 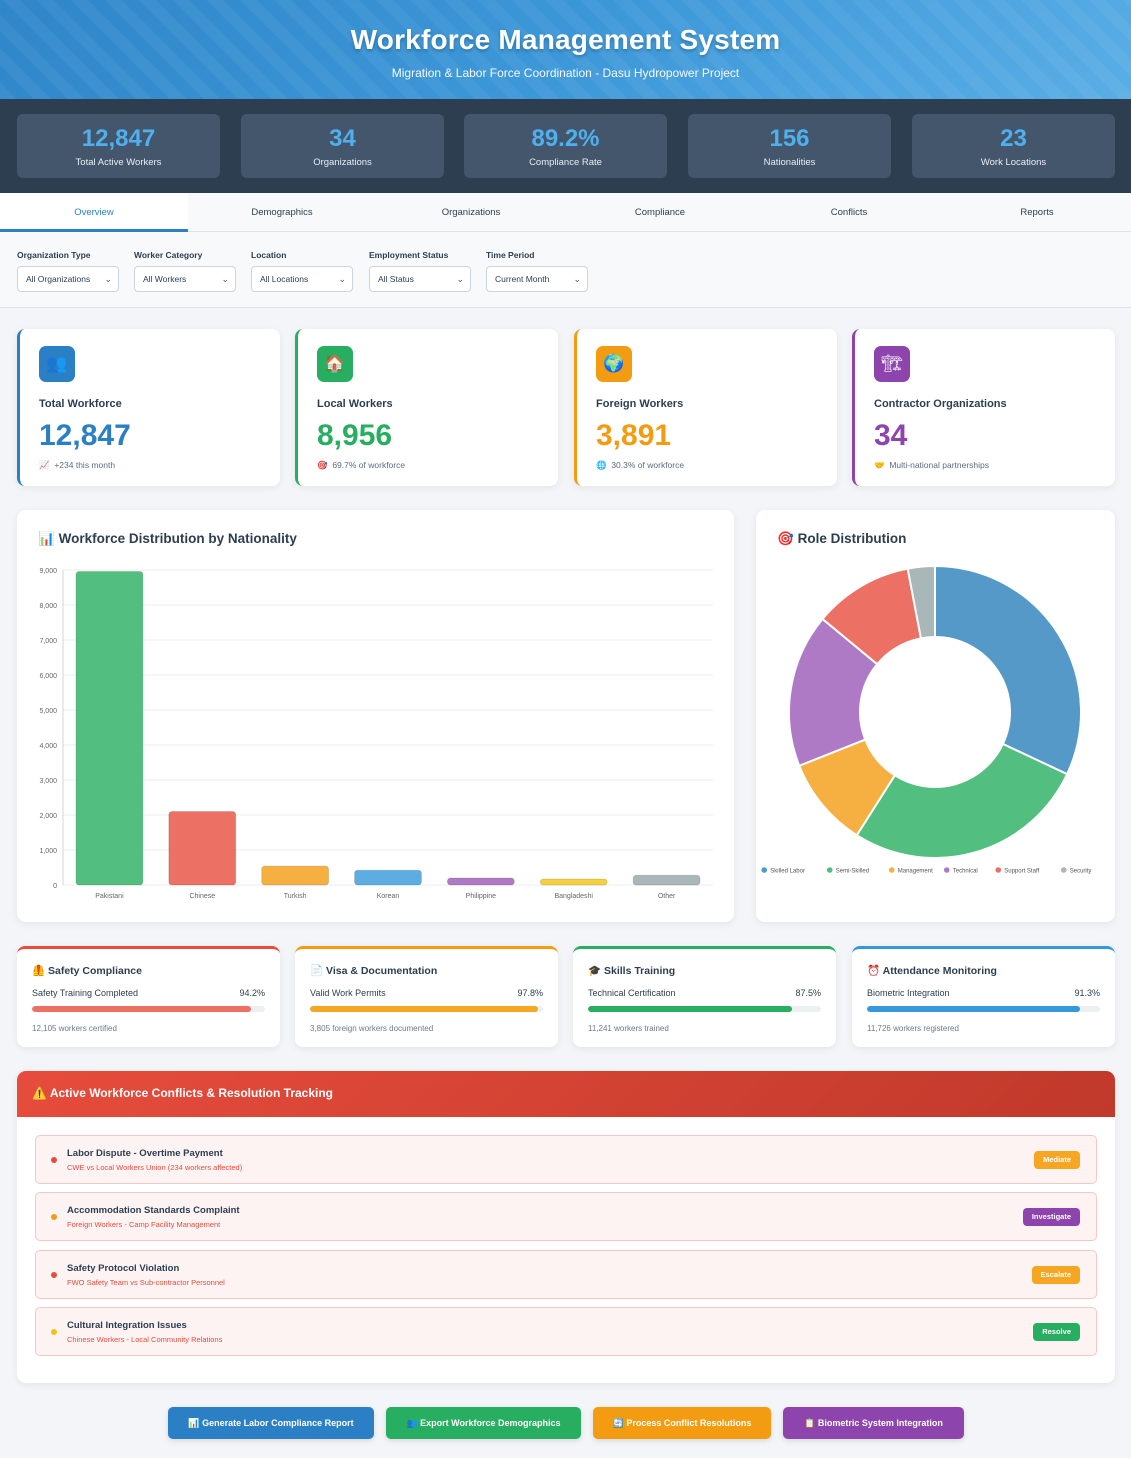 What do you see at coordinates (317, 971) in the screenshot?
I see `document-icon: 📄` at bounding box center [317, 971].